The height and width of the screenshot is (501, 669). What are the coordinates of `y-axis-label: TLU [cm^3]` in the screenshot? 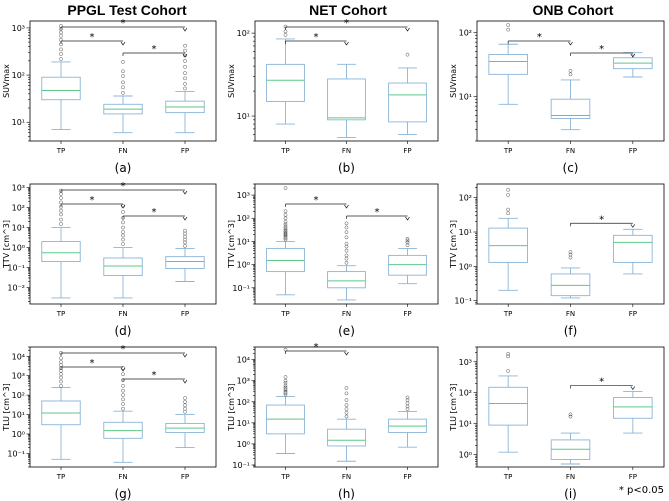 It's located at (6, 407).